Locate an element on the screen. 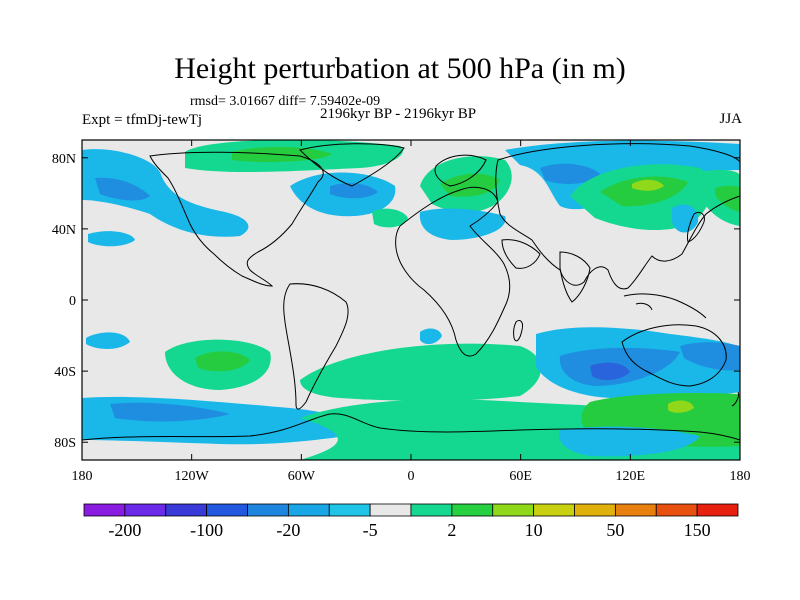 This screenshot has height=600, width=800. period-label: 2196kyr BP - 2196kyr BP is located at coordinates (398, 114).